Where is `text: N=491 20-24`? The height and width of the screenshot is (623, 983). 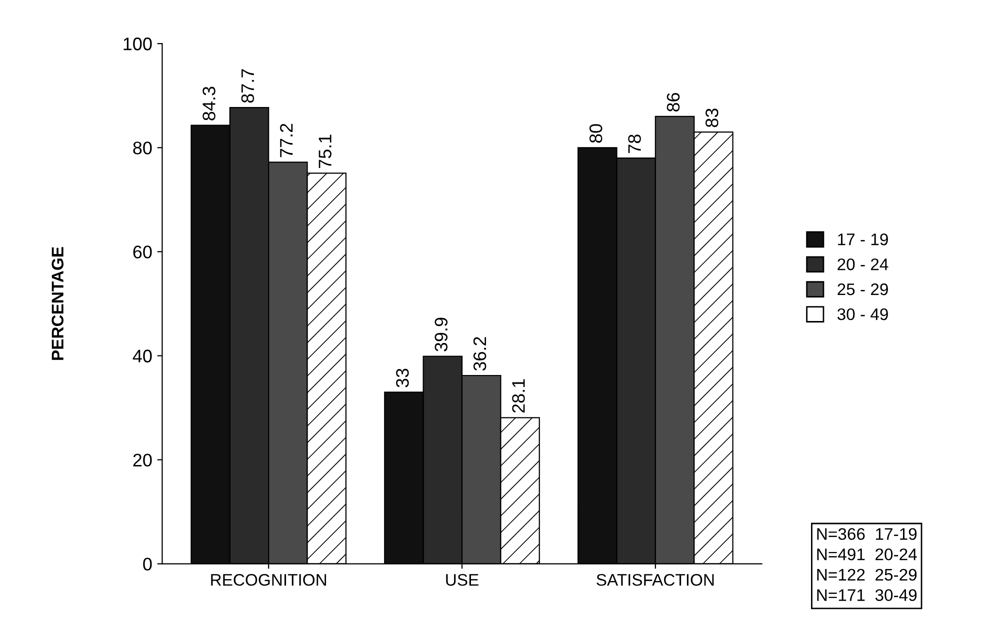 text: N=491 20-24 is located at coordinates (867, 554).